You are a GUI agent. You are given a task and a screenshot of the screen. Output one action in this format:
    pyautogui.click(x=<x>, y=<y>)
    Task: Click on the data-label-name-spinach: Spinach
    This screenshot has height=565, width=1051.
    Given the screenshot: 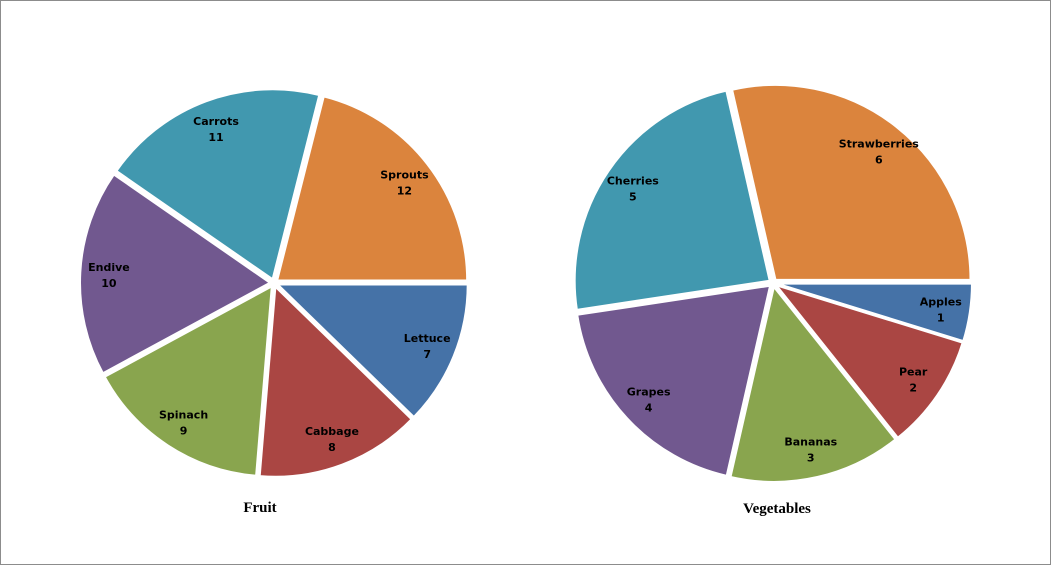 What is the action you would take?
    pyautogui.click(x=183, y=414)
    